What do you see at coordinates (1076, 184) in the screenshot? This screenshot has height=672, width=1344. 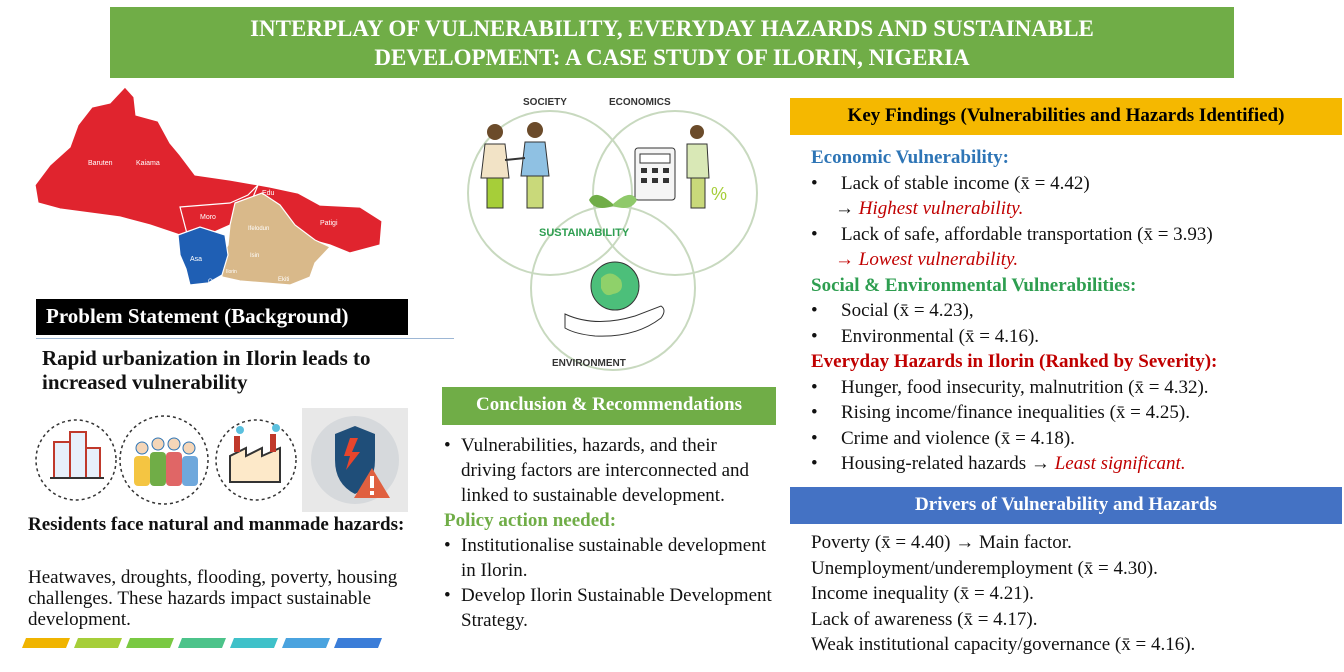 I see `finding-econ-1: Lack of stable income (x̄ = 4.42)` at bounding box center [1076, 184].